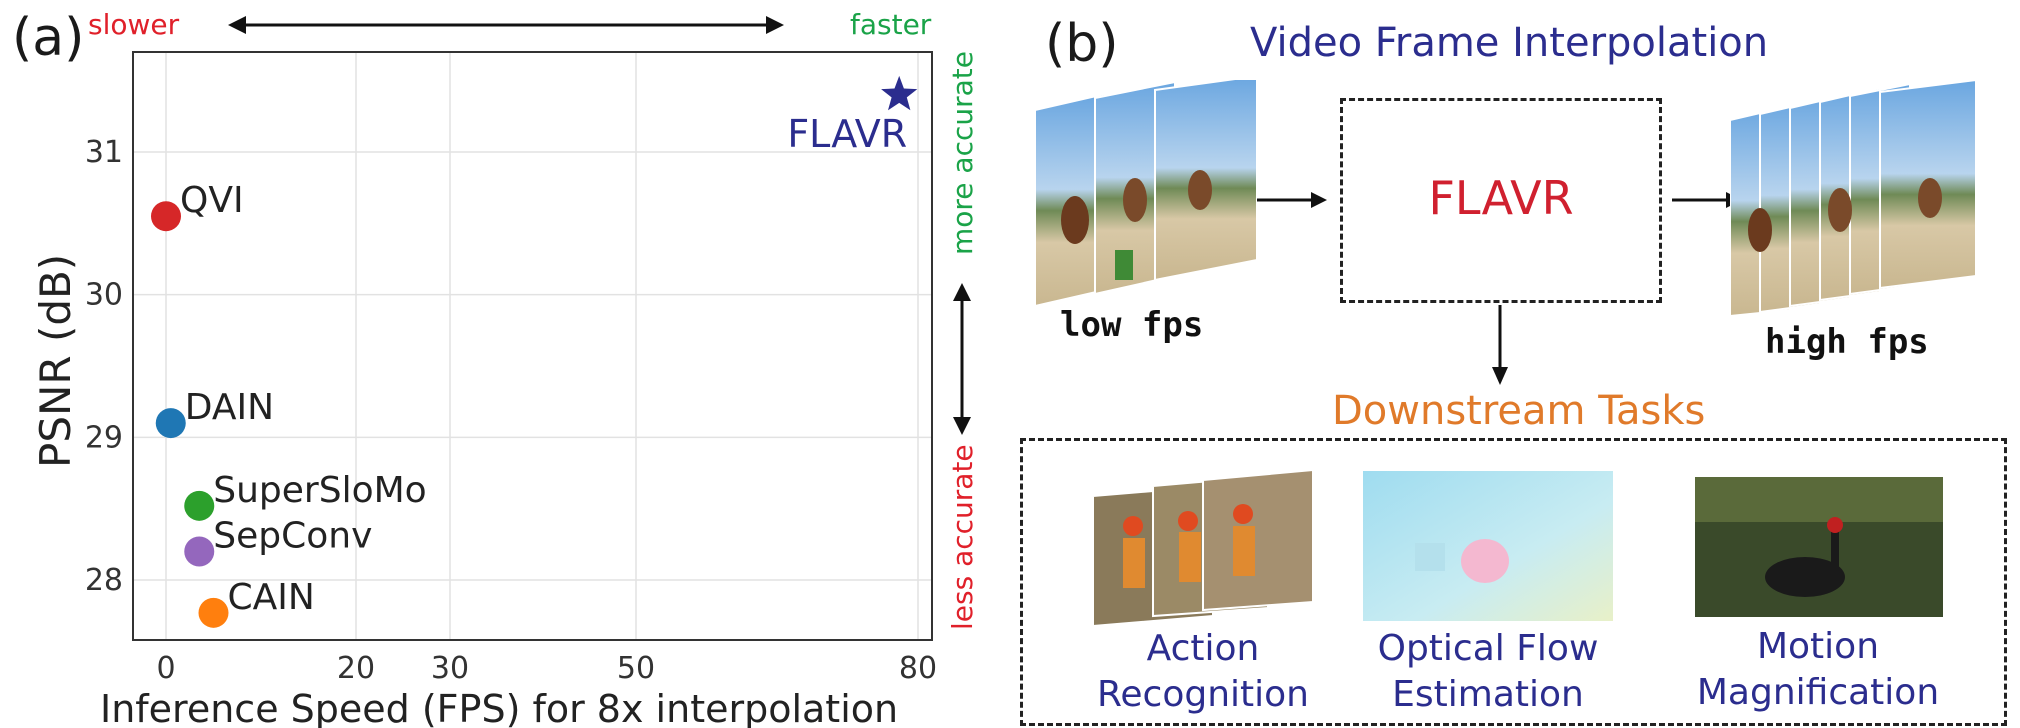 The image size is (2020, 728). What do you see at coordinates (1847, 342) in the screenshot?
I see `high-fps-label: high fps` at bounding box center [1847, 342].